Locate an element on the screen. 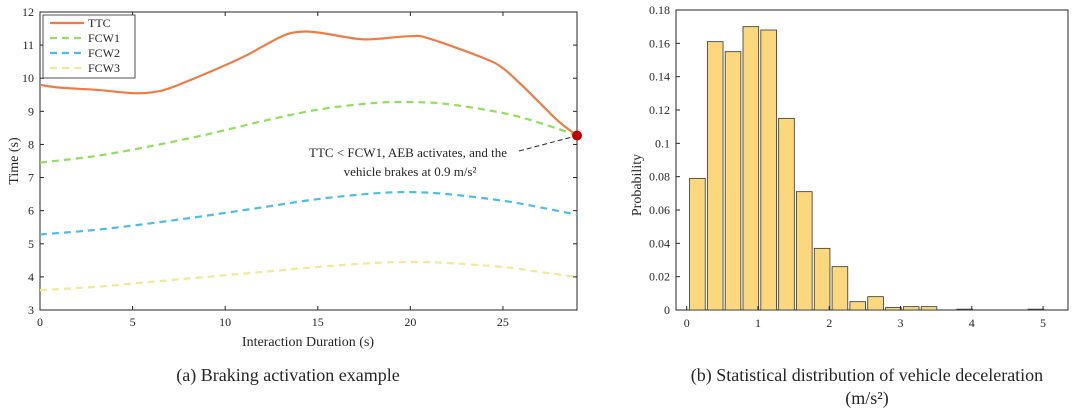  y-tick-label-b: 0.08 is located at coordinates (659, 177).